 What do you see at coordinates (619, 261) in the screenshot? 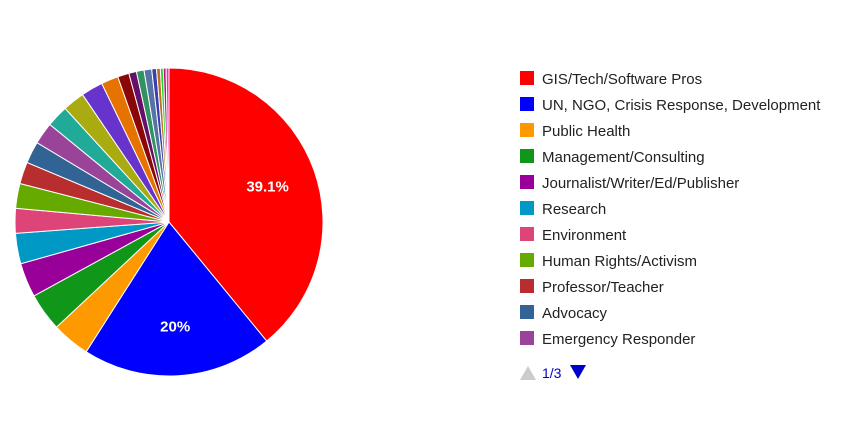
I see `legend-label: Human Rights/Activism` at bounding box center [619, 261].